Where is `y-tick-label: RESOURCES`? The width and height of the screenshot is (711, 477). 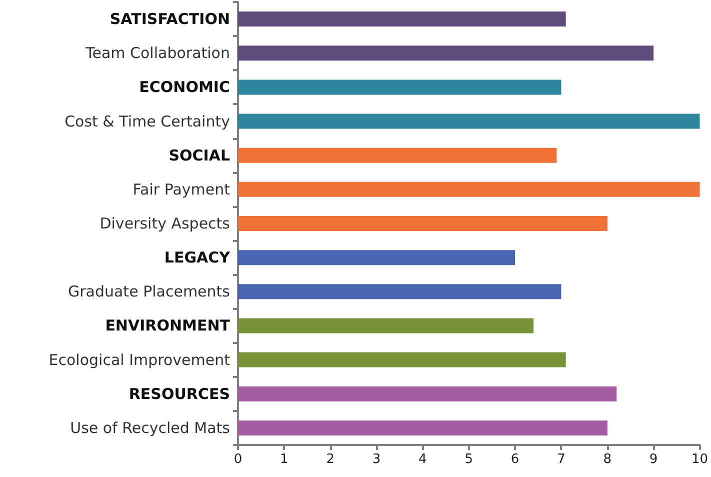
y-tick-label: RESOURCES is located at coordinates (179, 393).